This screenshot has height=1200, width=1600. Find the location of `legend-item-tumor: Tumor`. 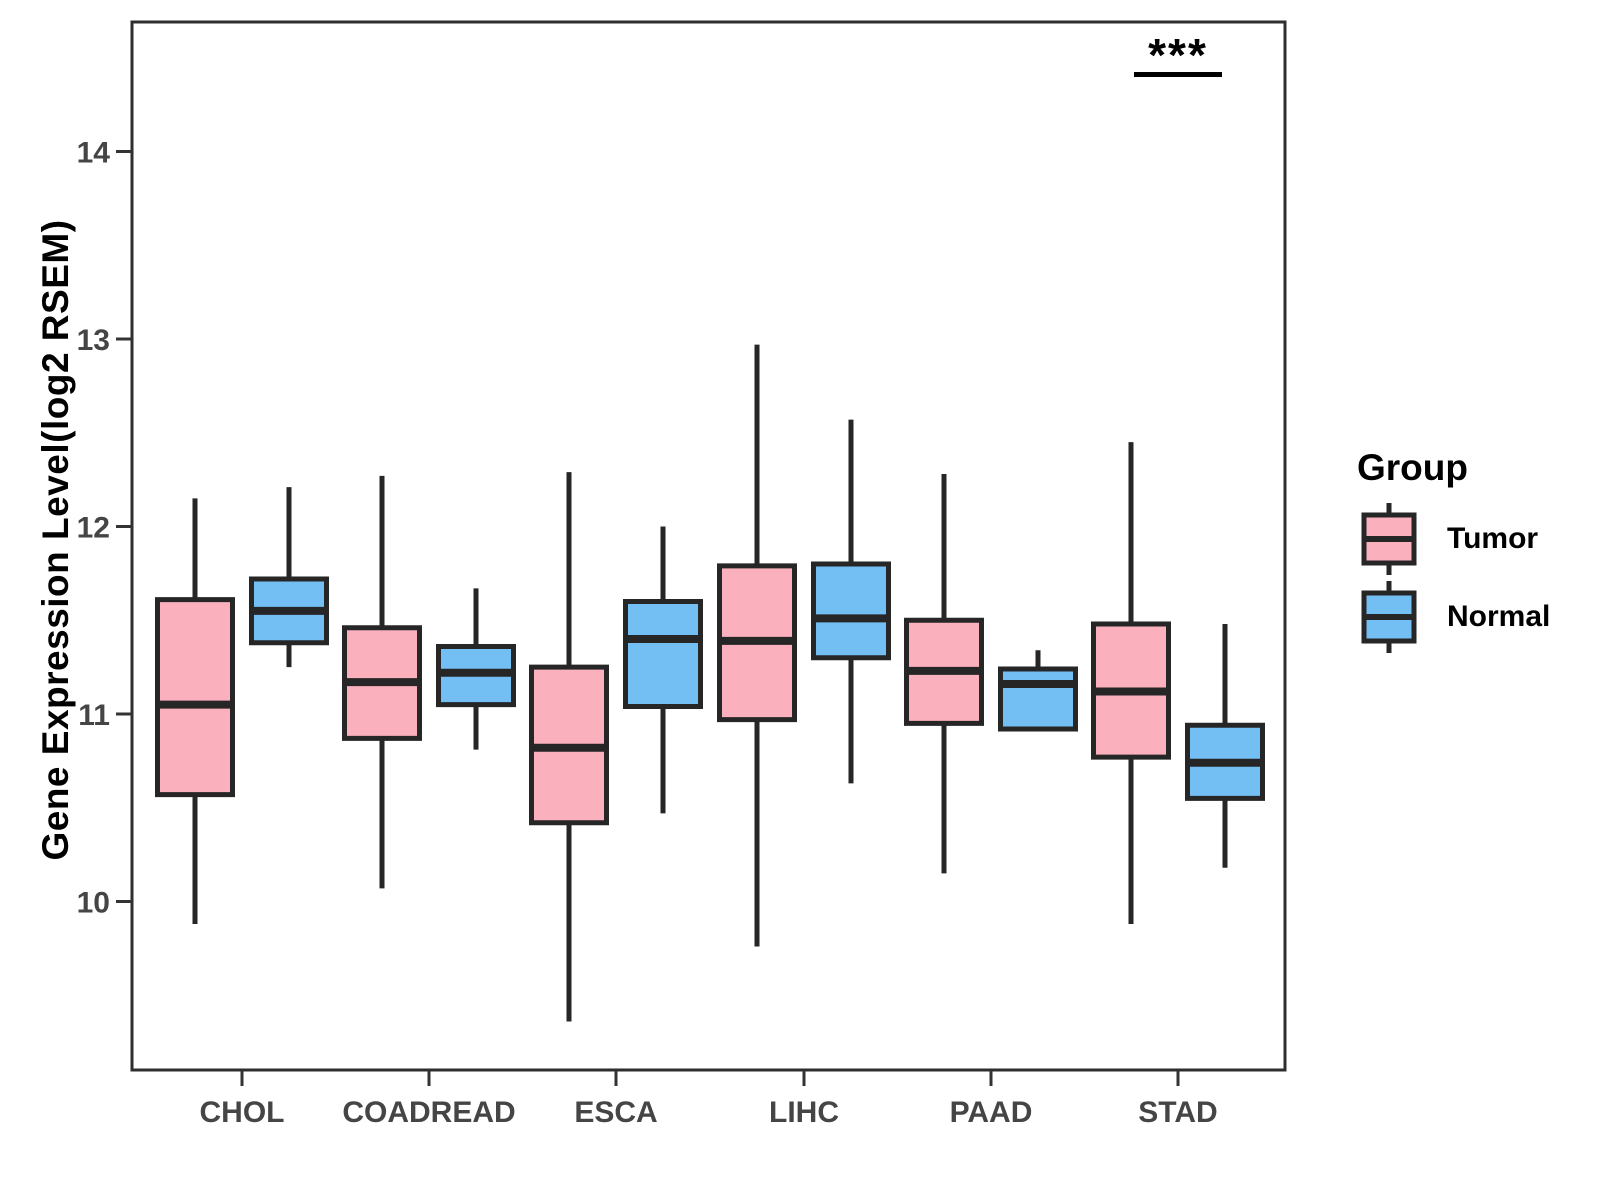

legend-item-tumor: Tumor is located at coordinates (1453, 539).